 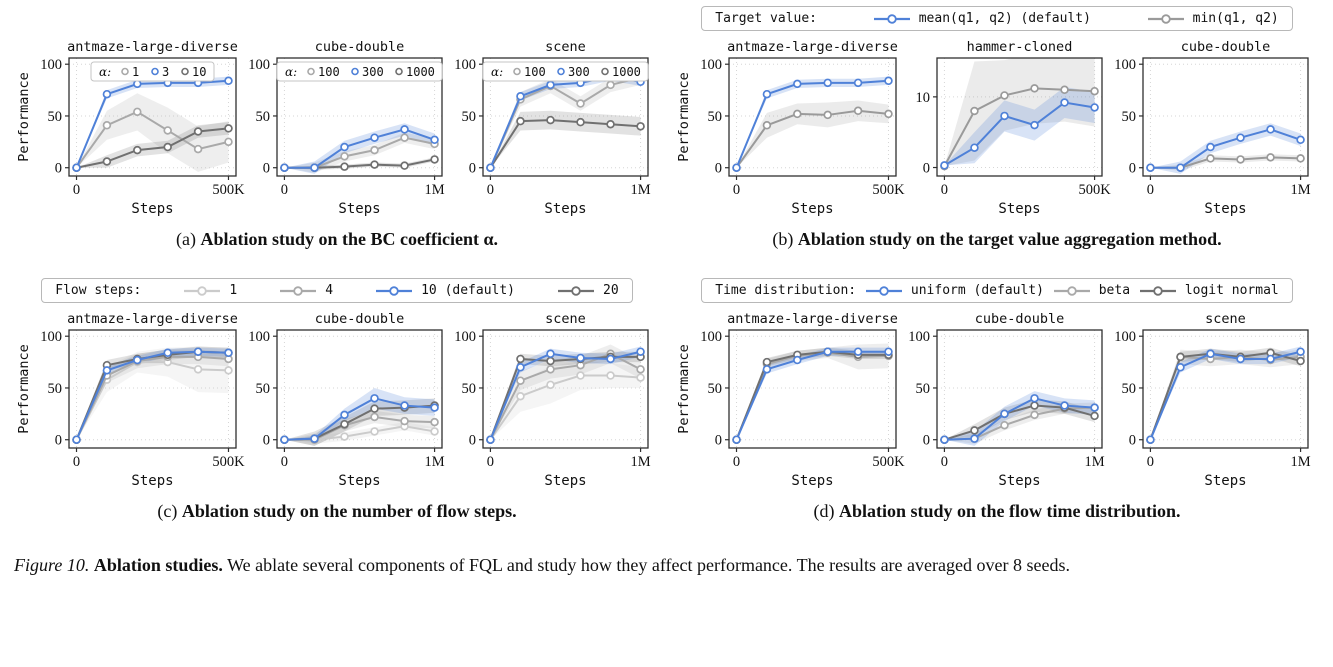 I want to click on inner-legend: α: 1 3 10, so click(x=152, y=71).